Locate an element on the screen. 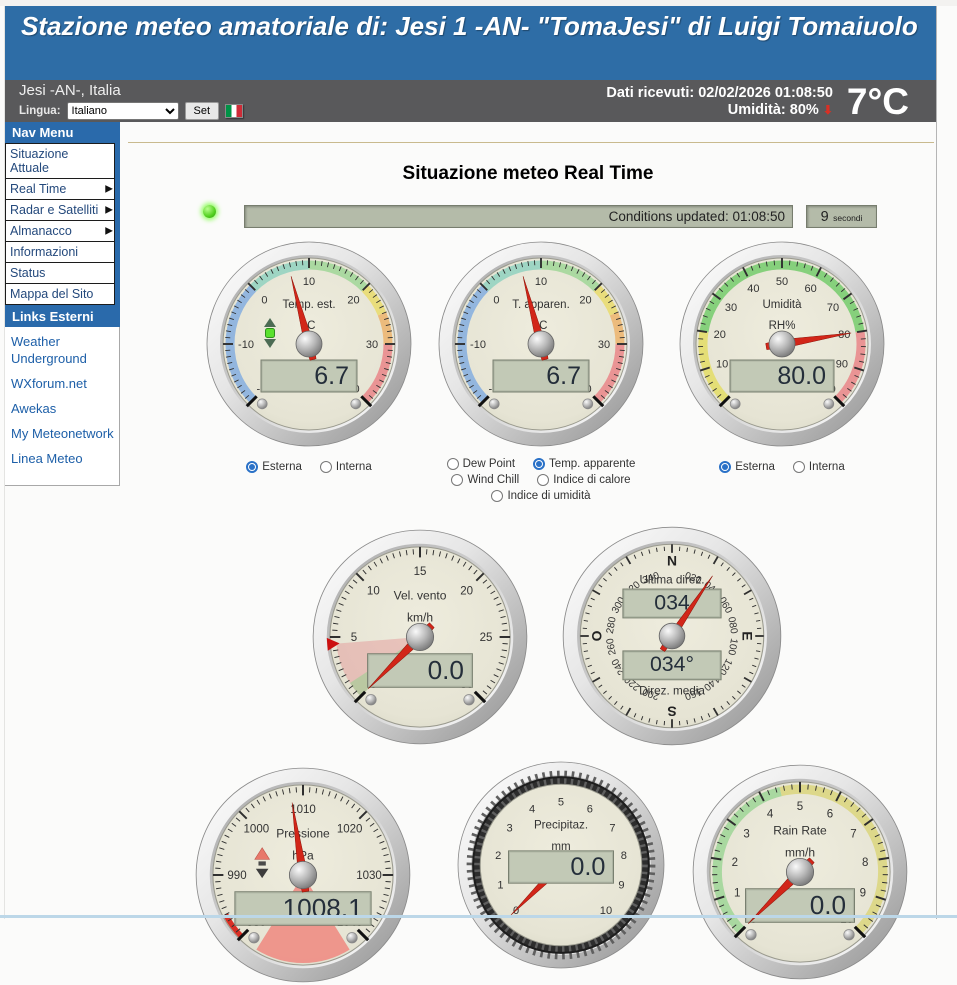  gauge-title: Ultima direz. is located at coordinates (671, 580).